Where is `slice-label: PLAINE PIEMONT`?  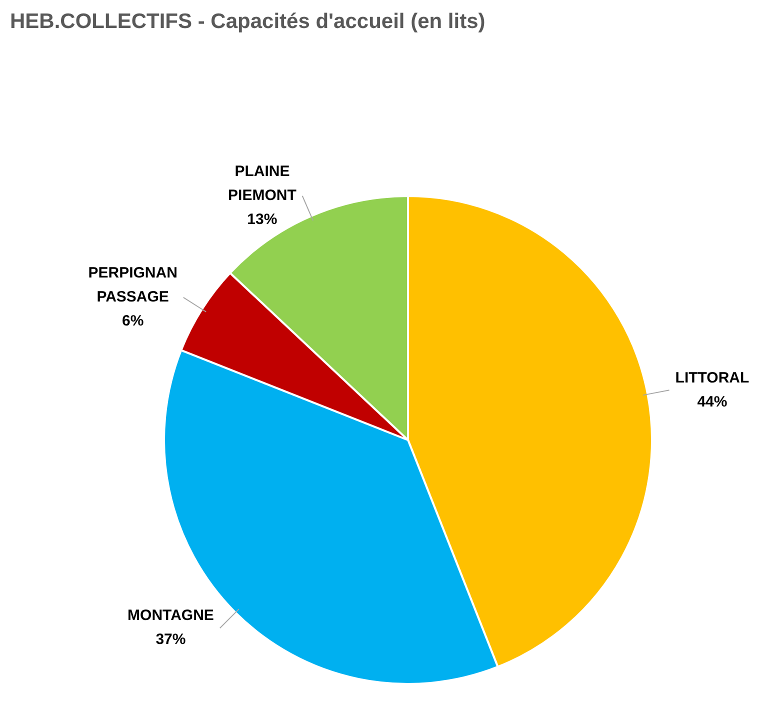
slice-label: PLAINE PIEMONT is located at coordinates (262, 183).